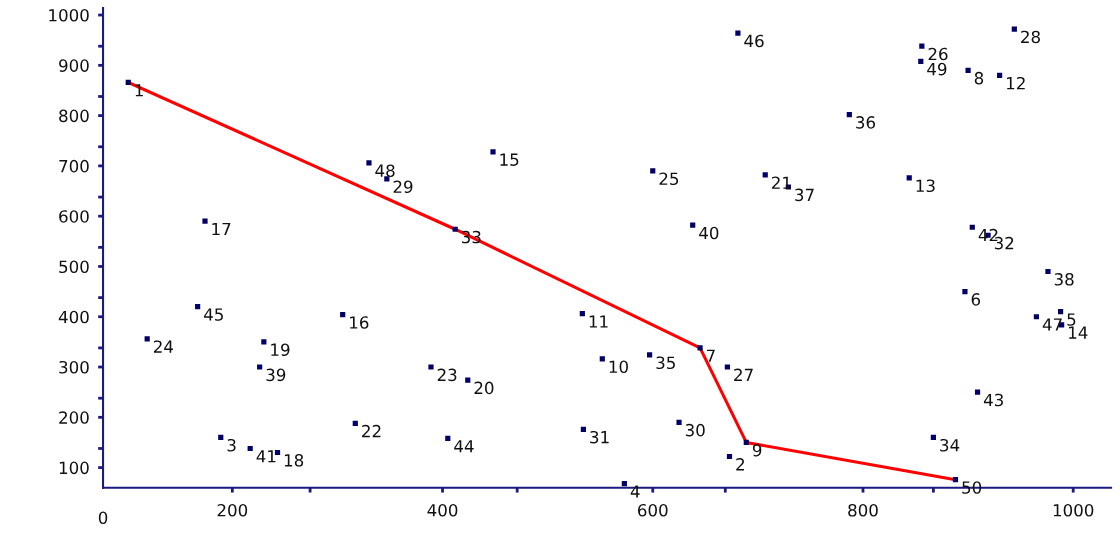  I want to click on text: 0, so click(103, 518).